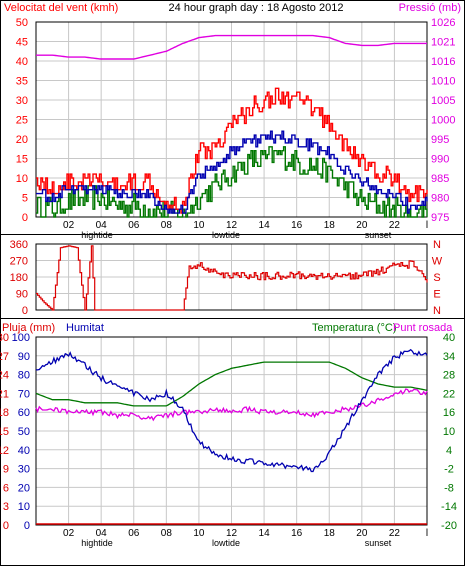 Image resolution: width=465 pixels, height=566 pixels. Describe the element at coordinates (440, 199) in the screenshot. I see `tick-label: 980` at that location.